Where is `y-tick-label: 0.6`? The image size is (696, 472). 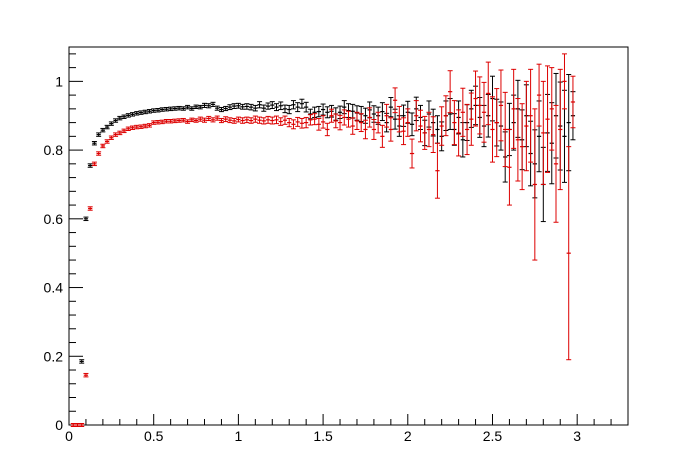 y-tick-label: 0.6 is located at coordinates (54, 219).